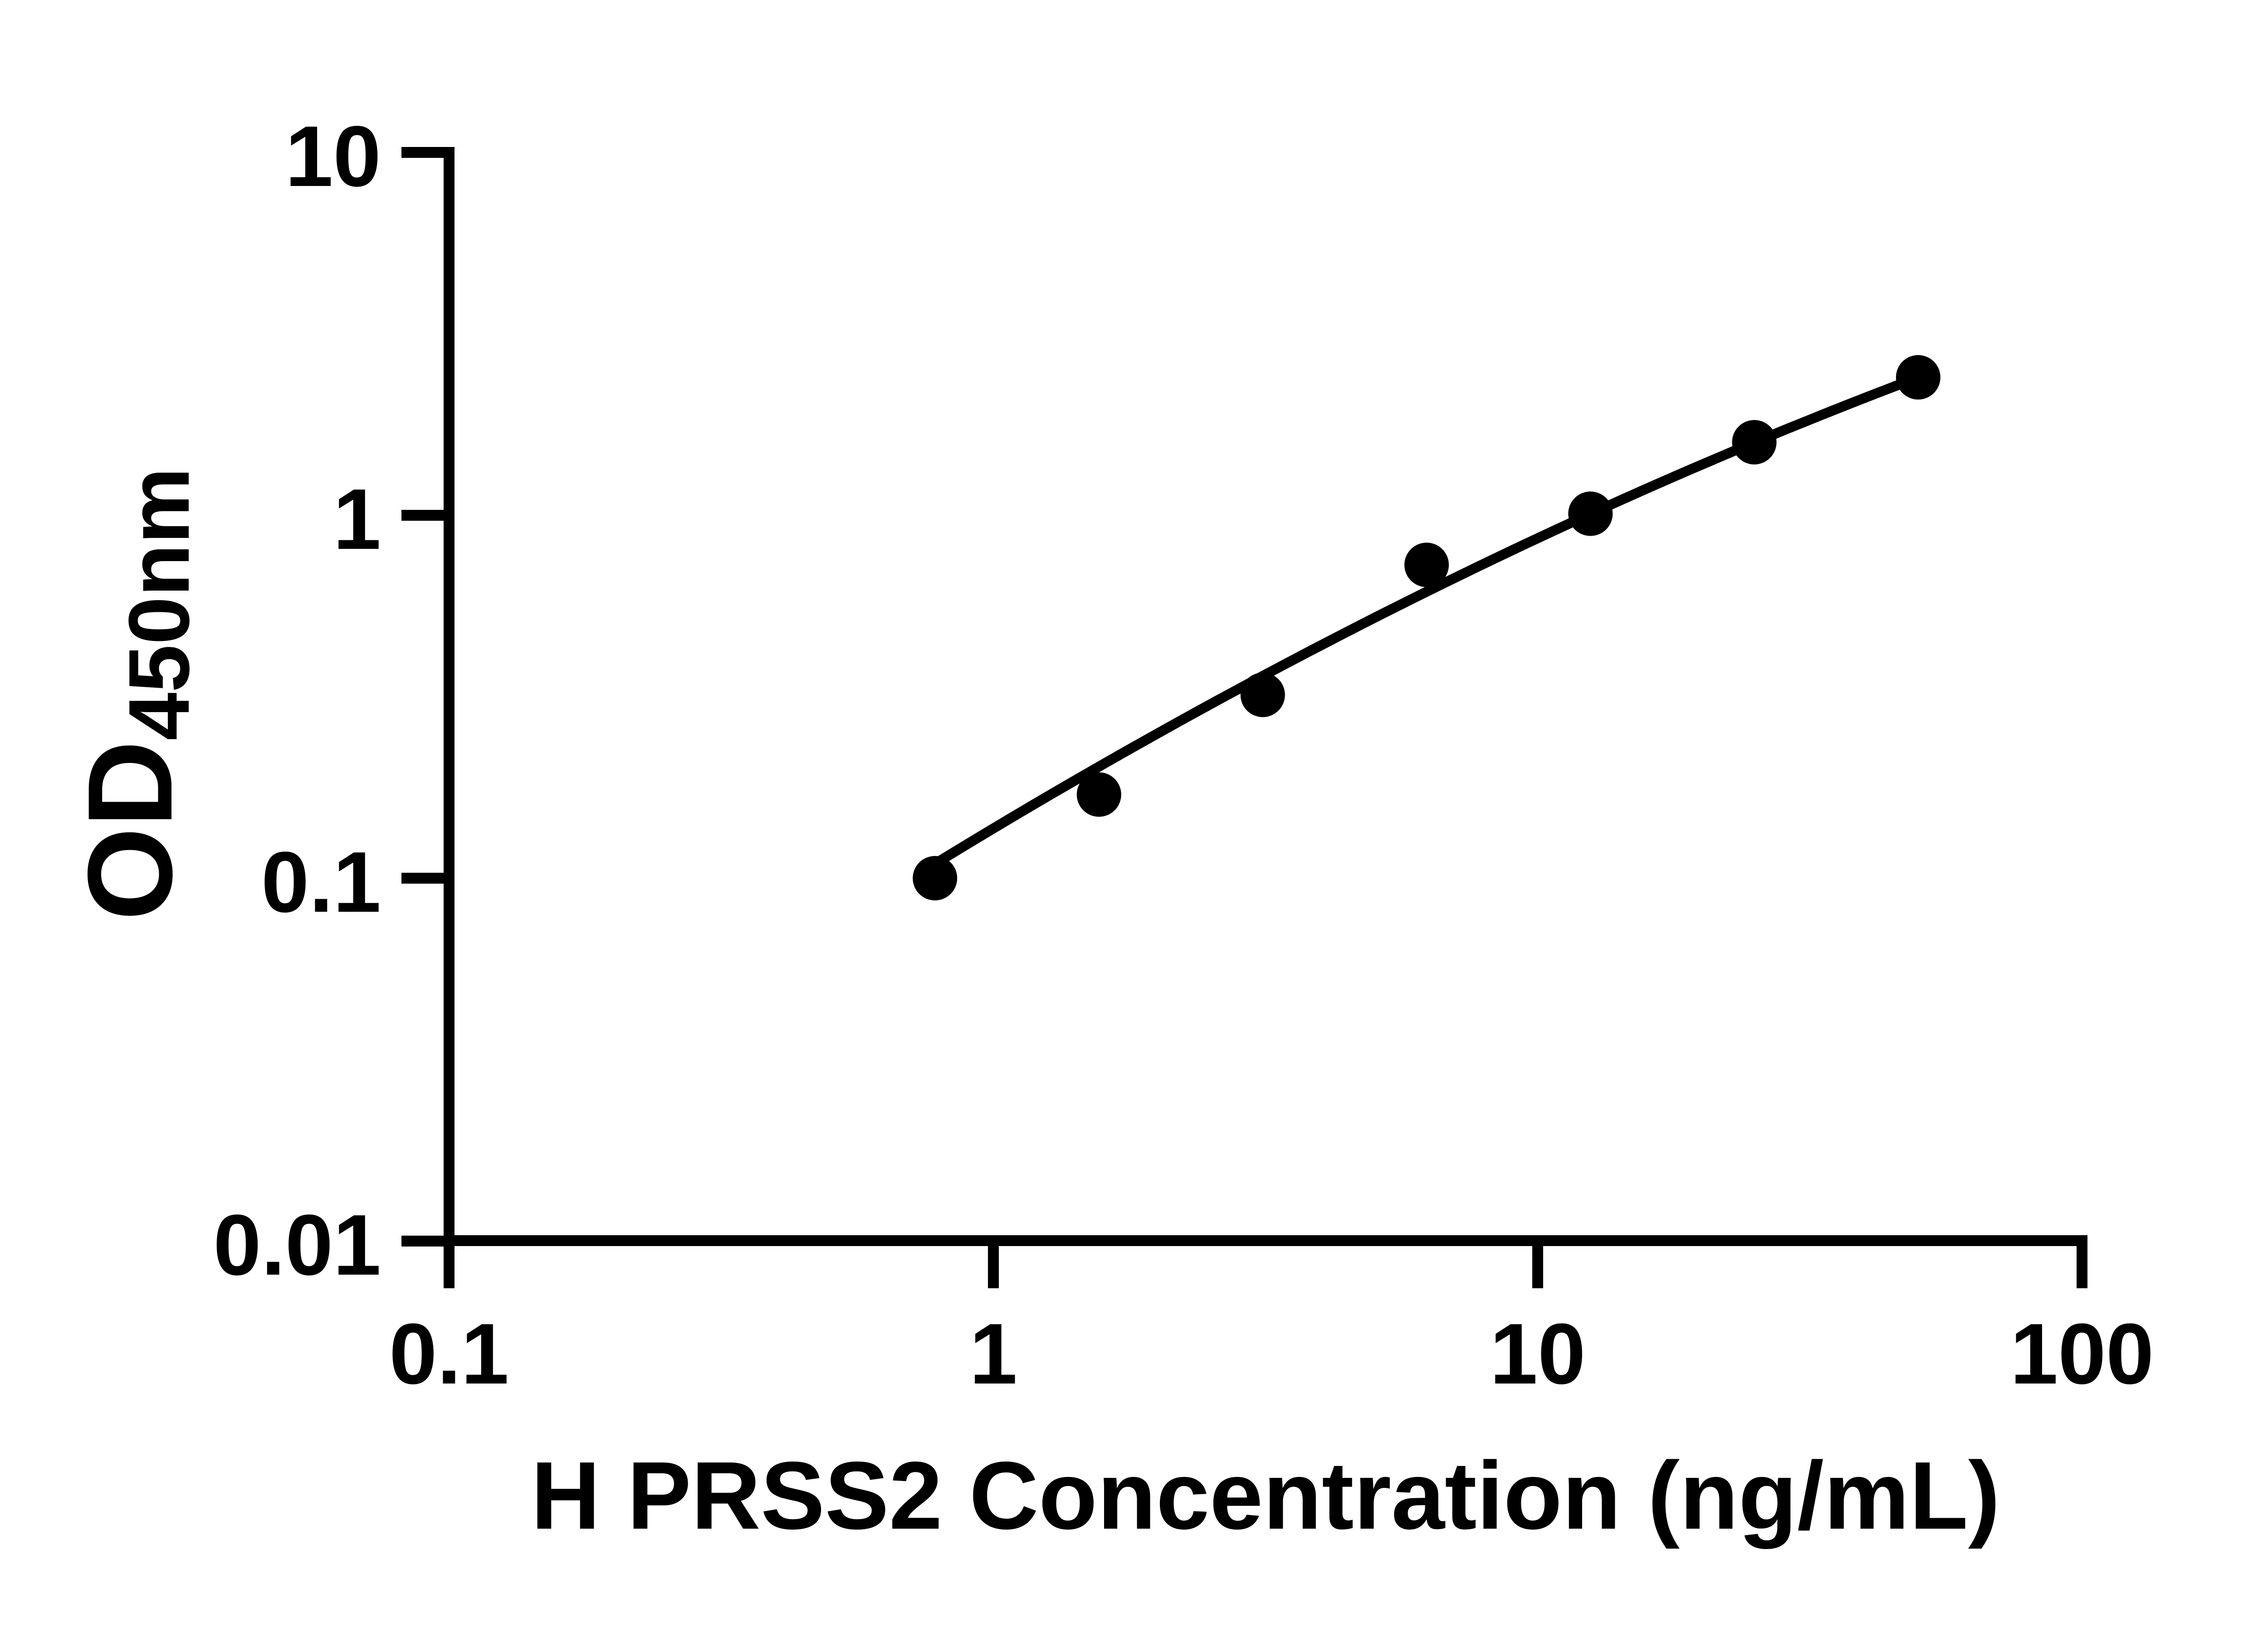 Image resolution: width=2268 pixels, height=1633 pixels. Describe the element at coordinates (159, 604) in the screenshot. I see `y-axis-title-subscript: 450nm` at that location.